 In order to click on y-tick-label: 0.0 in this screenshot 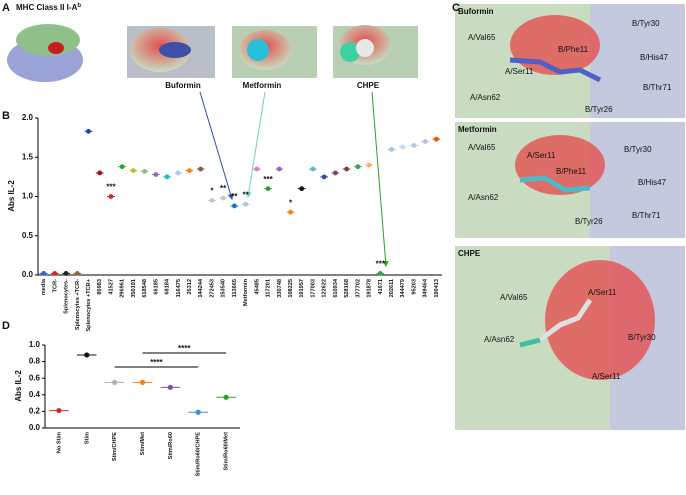, I will do `click(28, 274)`.